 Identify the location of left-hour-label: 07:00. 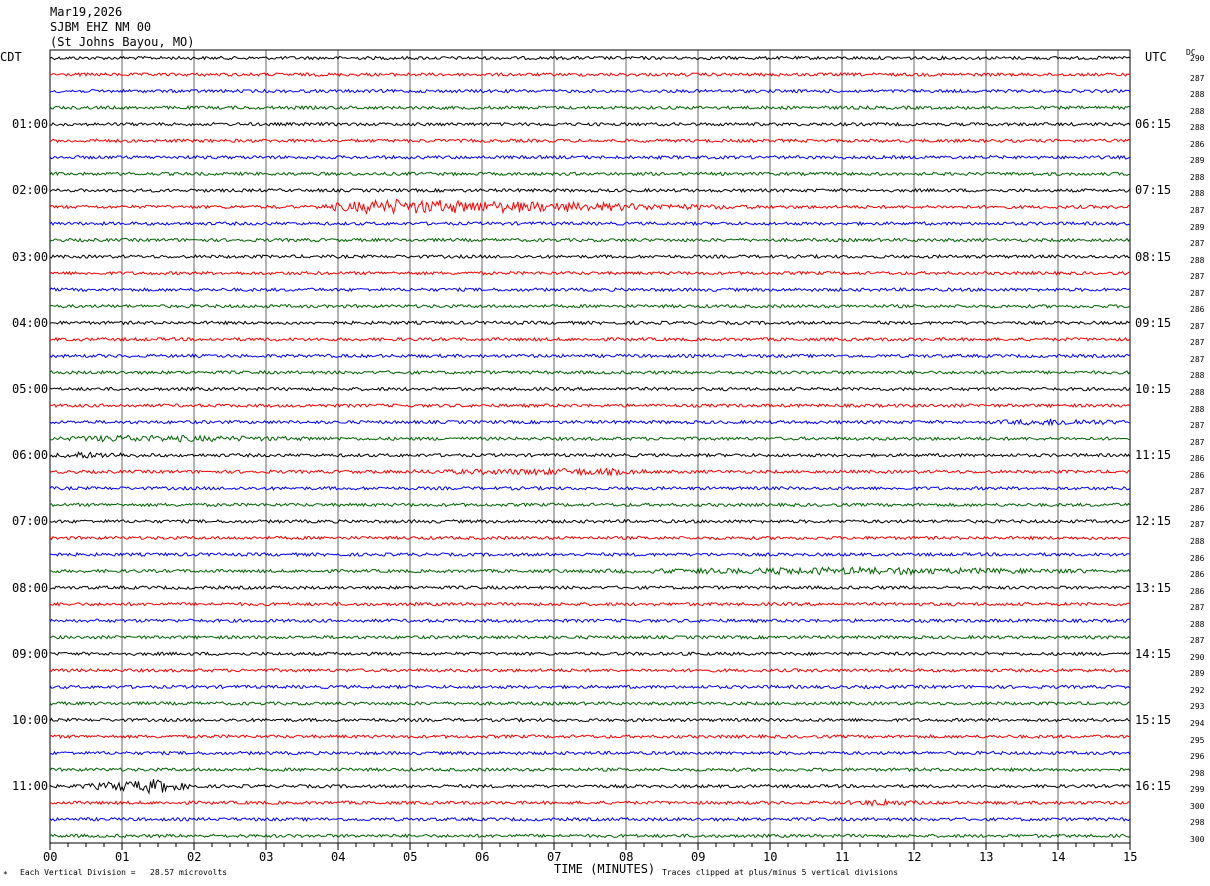
(30, 521).